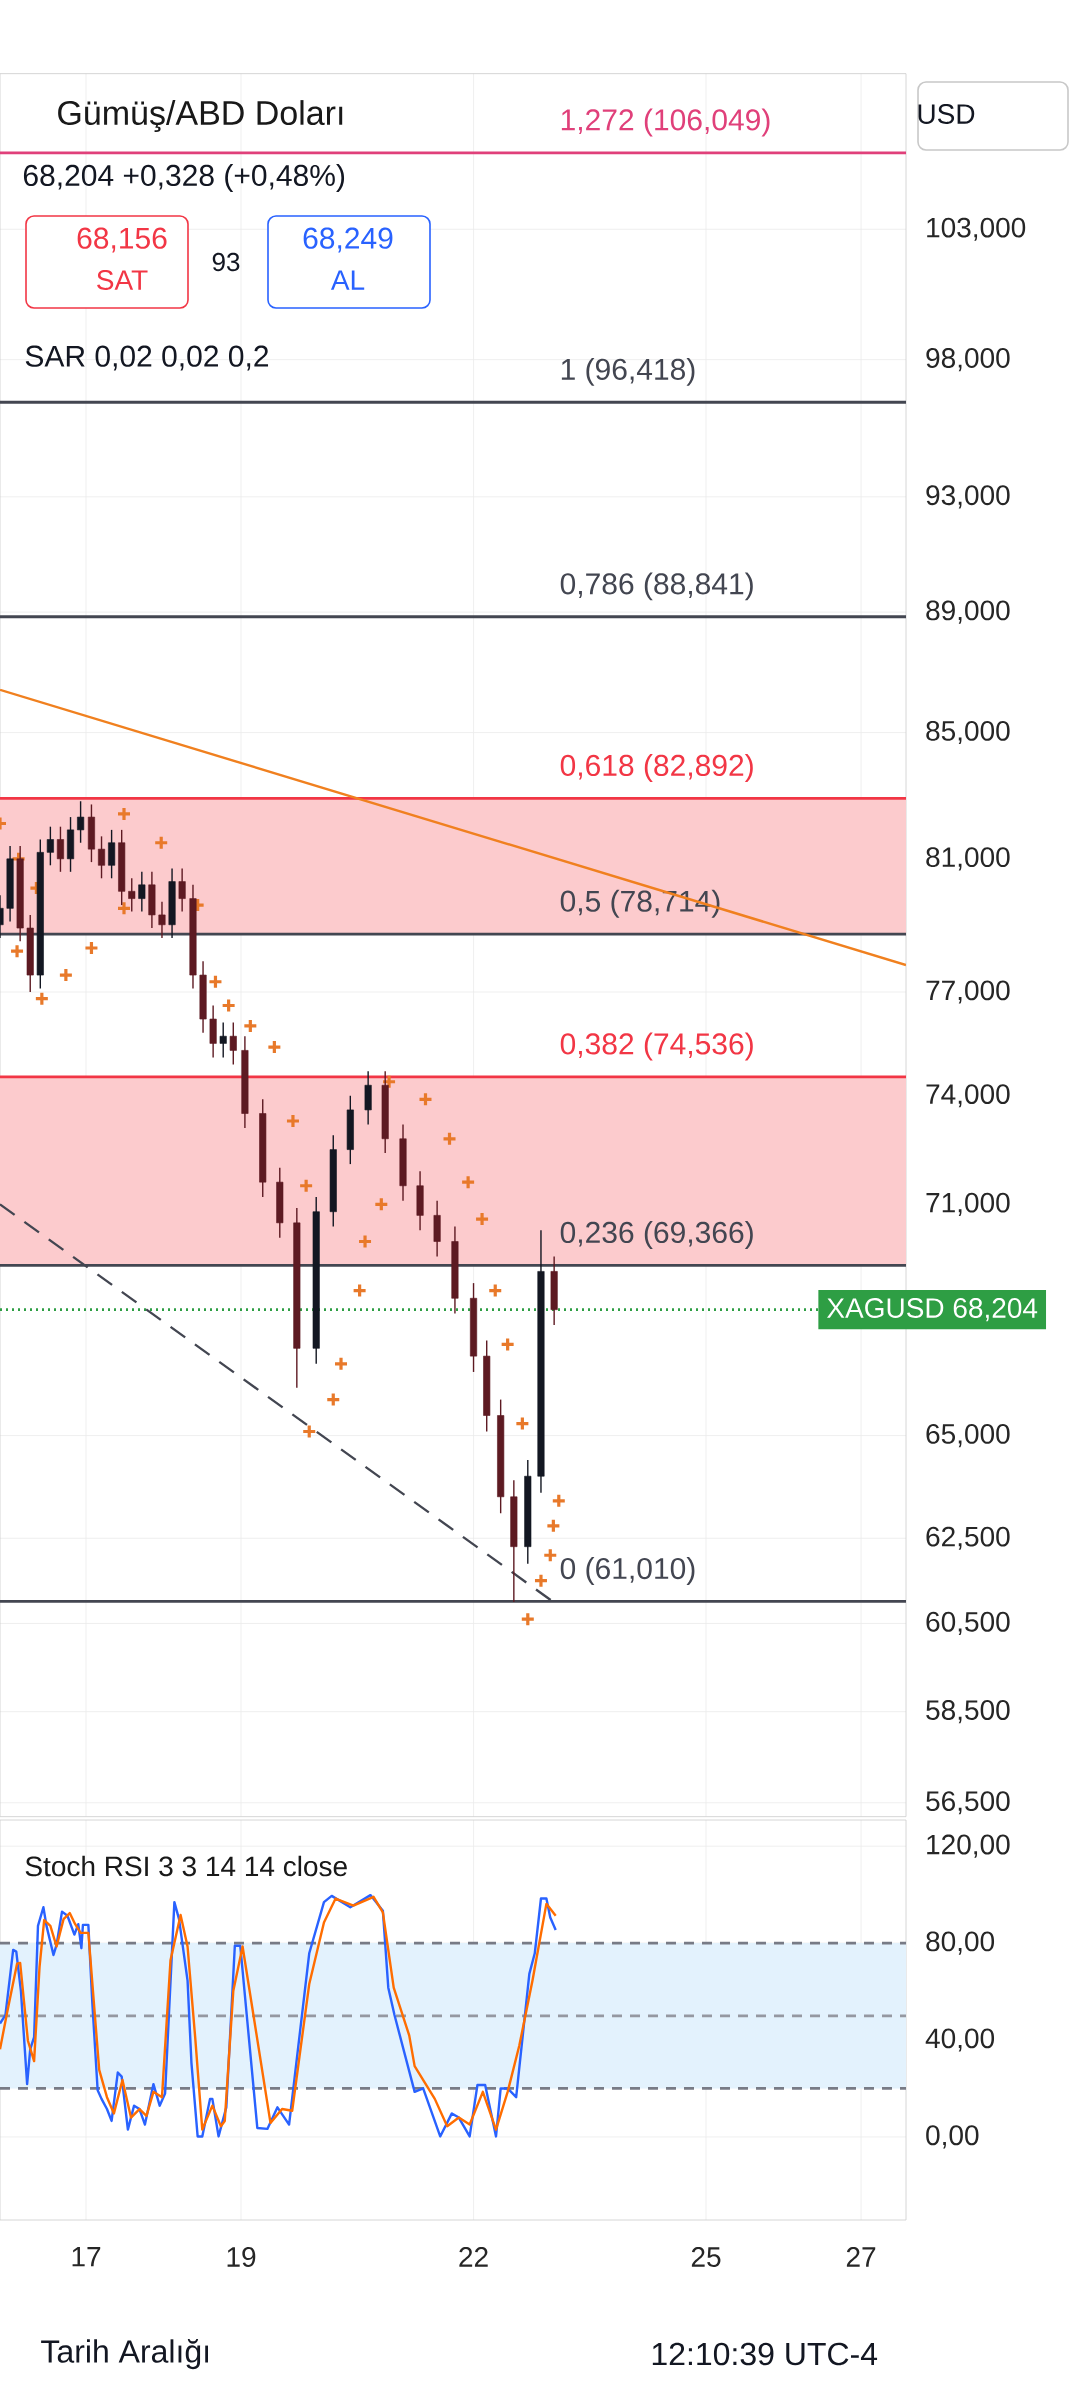 This screenshot has width=1080, height=2408. What do you see at coordinates (628, 371) in the screenshot?
I see `ref-line-label: 1 (96,418)` at bounding box center [628, 371].